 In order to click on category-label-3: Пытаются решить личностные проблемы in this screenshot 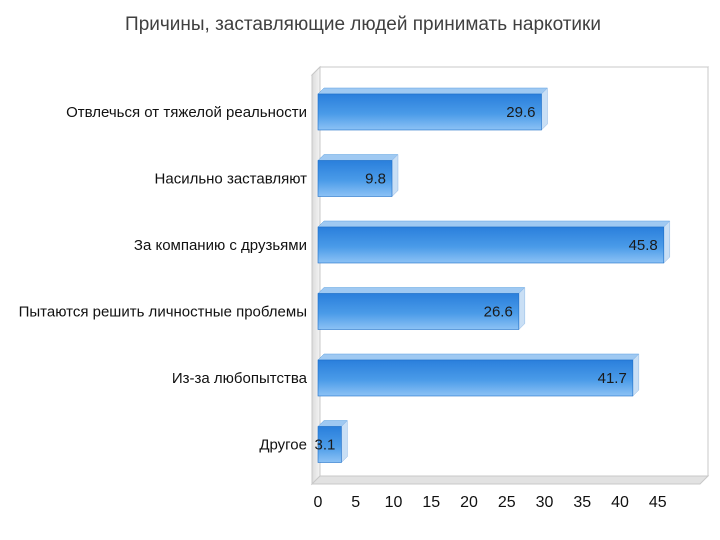, I will do `click(163, 312)`.